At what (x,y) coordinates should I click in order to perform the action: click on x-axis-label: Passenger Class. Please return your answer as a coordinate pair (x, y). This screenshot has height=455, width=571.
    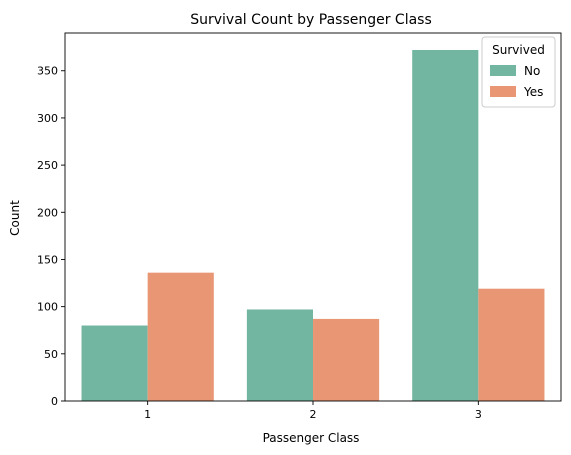
    Looking at the image, I should click on (311, 438).